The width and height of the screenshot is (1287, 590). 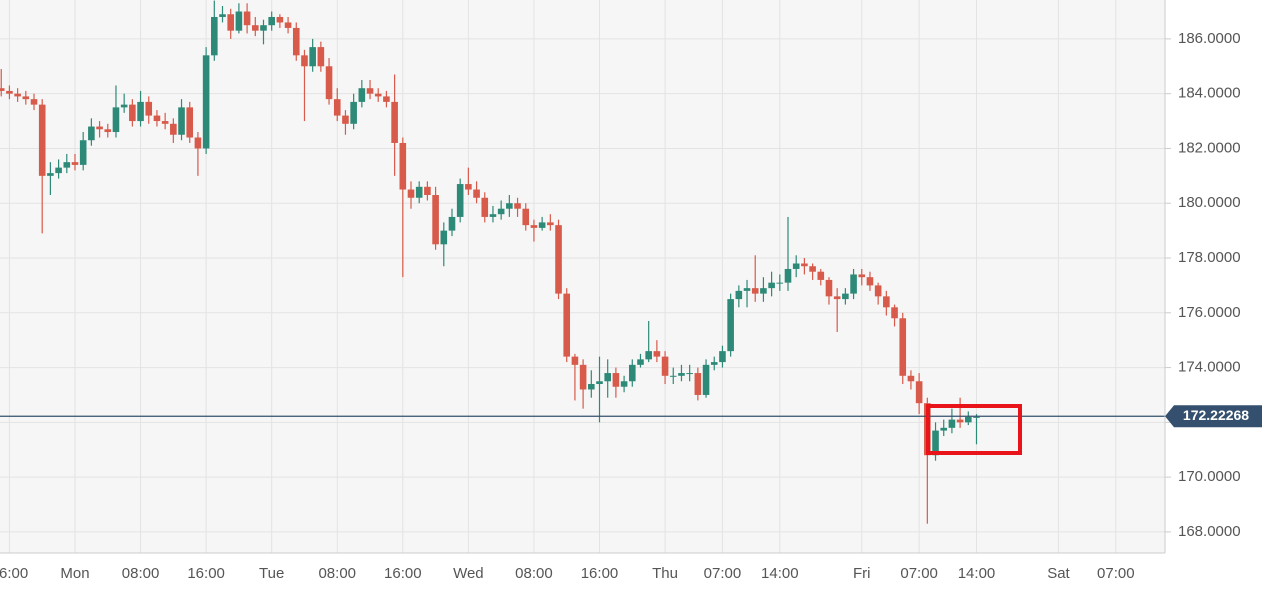 I want to click on highlight-box, so click(x=974, y=429).